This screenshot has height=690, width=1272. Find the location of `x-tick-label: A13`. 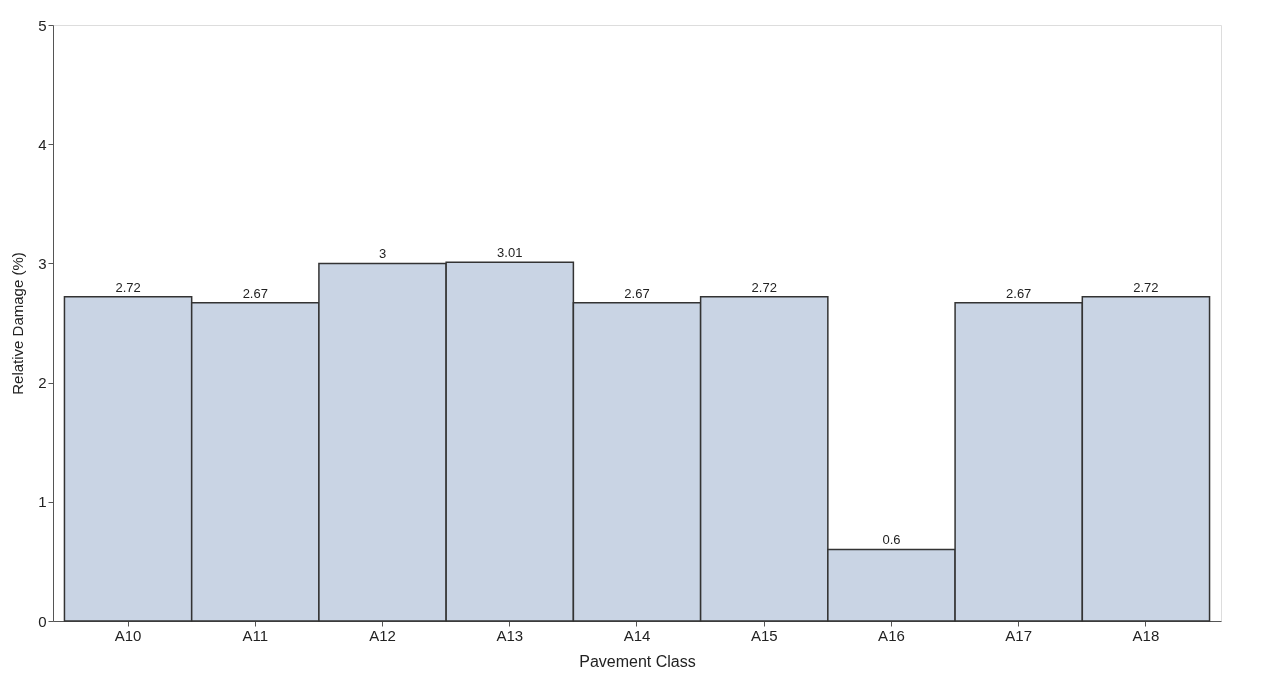

x-tick-label: A13 is located at coordinates (510, 635).